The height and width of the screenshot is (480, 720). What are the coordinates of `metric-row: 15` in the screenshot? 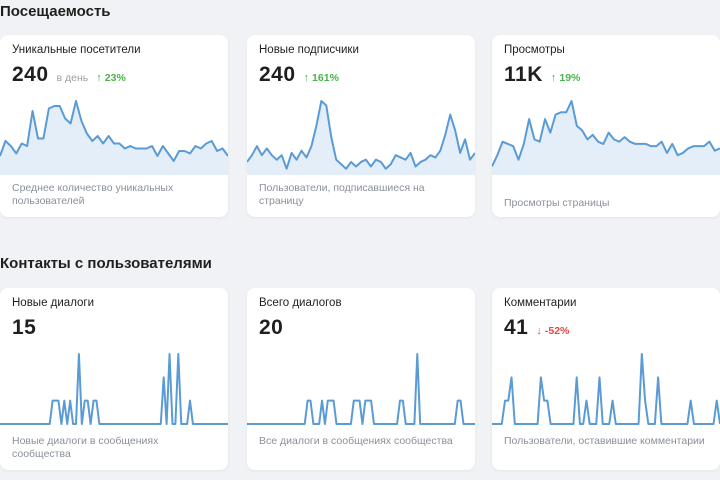 It's located at (24, 328).